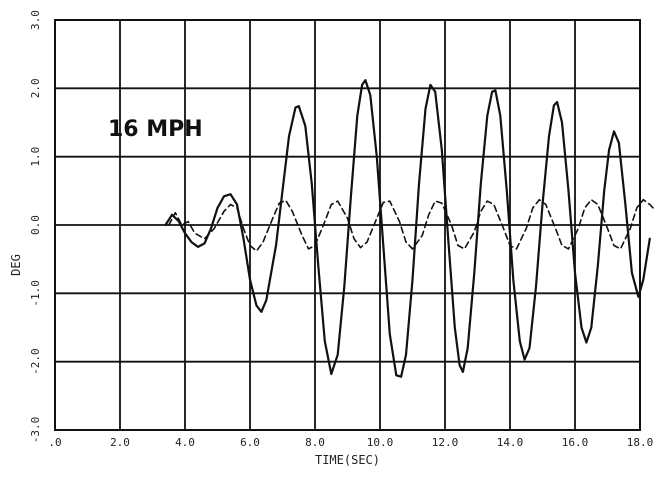 The image size is (662, 483). I want to click on y-tick-label: 1.0, so click(35, 157).